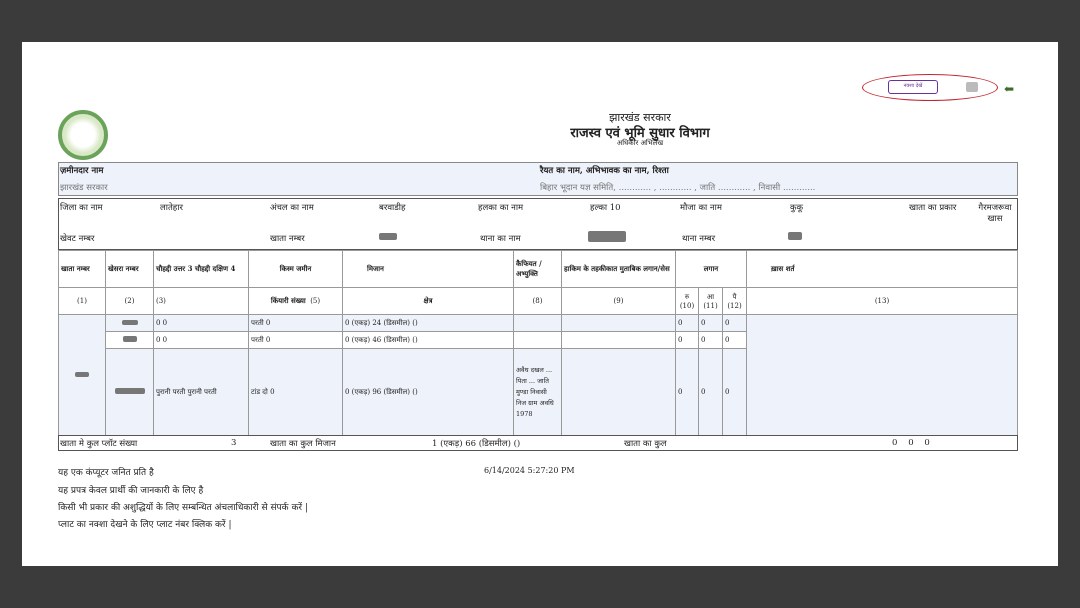  What do you see at coordinates (711, 269) in the screenshot?
I see `col-lagan: लगान` at bounding box center [711, 269].